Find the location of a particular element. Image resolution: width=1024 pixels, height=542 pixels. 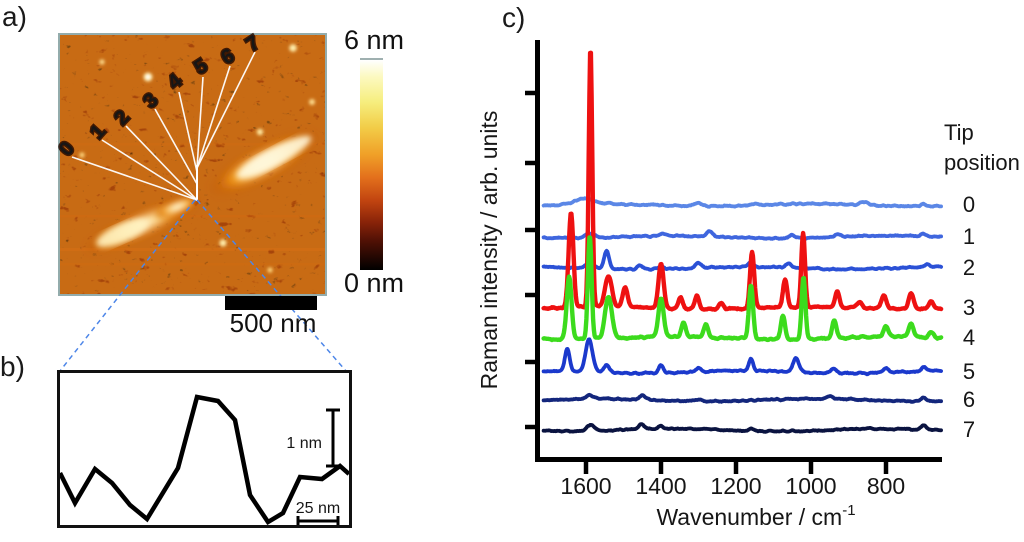

height-profile-trace is located at coordinates (204, 459).